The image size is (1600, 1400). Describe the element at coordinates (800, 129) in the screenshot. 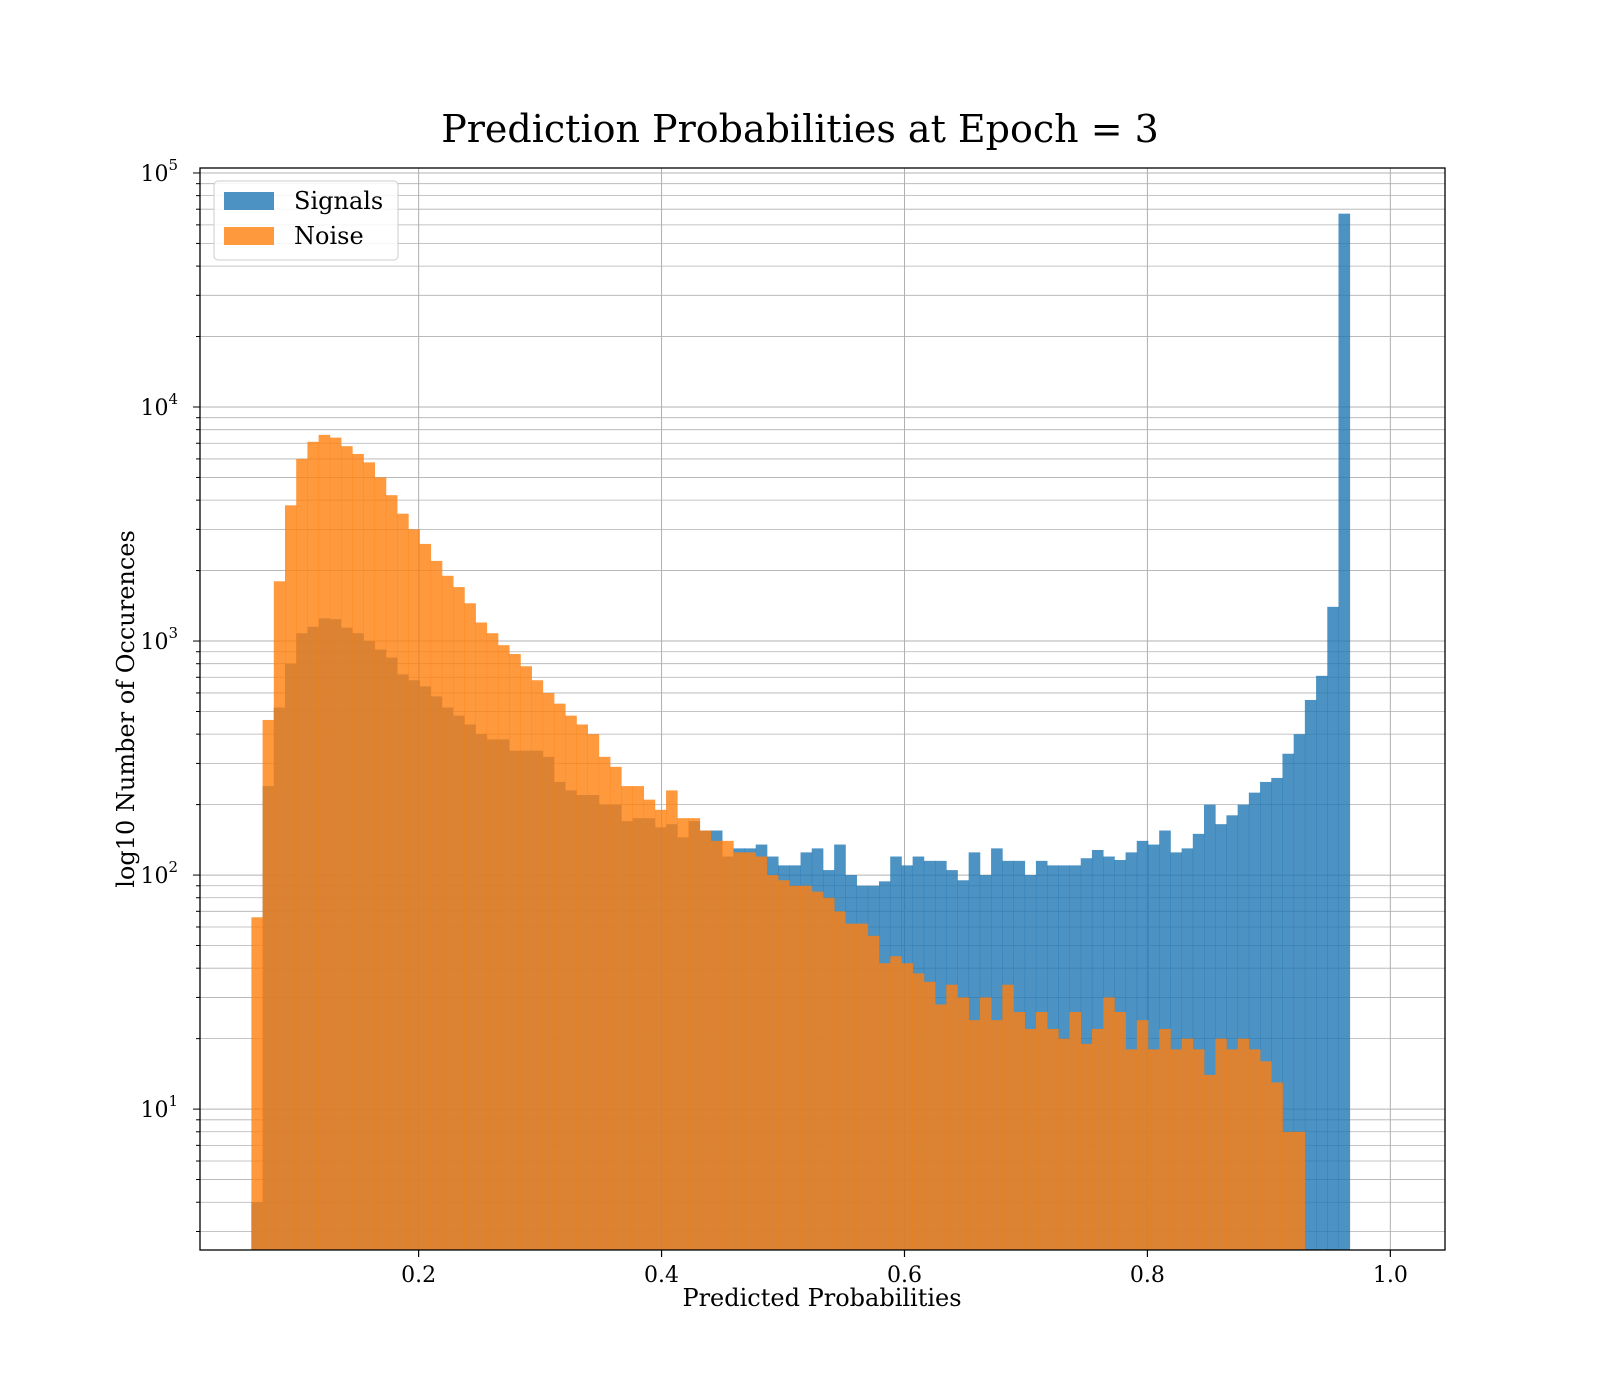

I see `chart-title: Prediction Probabilities at Epoch = 3` at that location.